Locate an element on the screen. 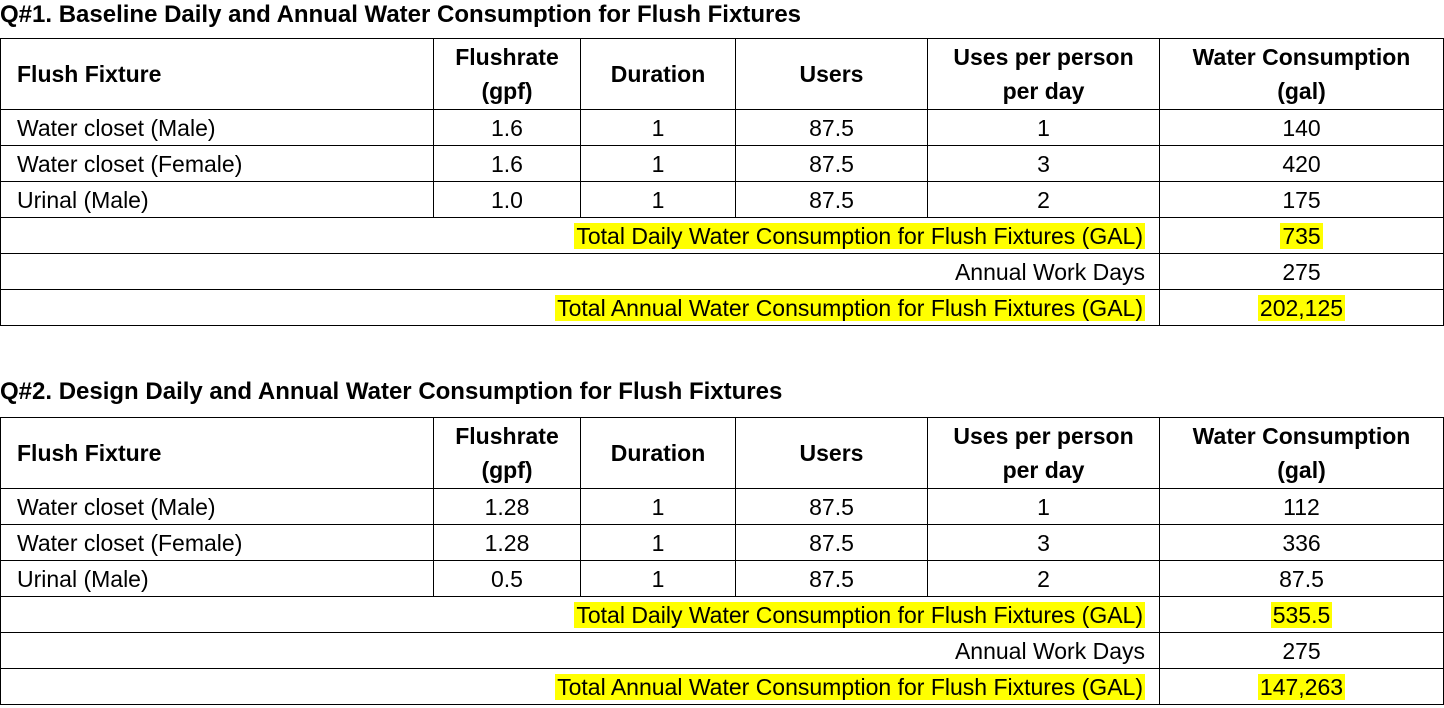  annual-total-value-cell: 147,263 is located at coordinates (1301, 686).